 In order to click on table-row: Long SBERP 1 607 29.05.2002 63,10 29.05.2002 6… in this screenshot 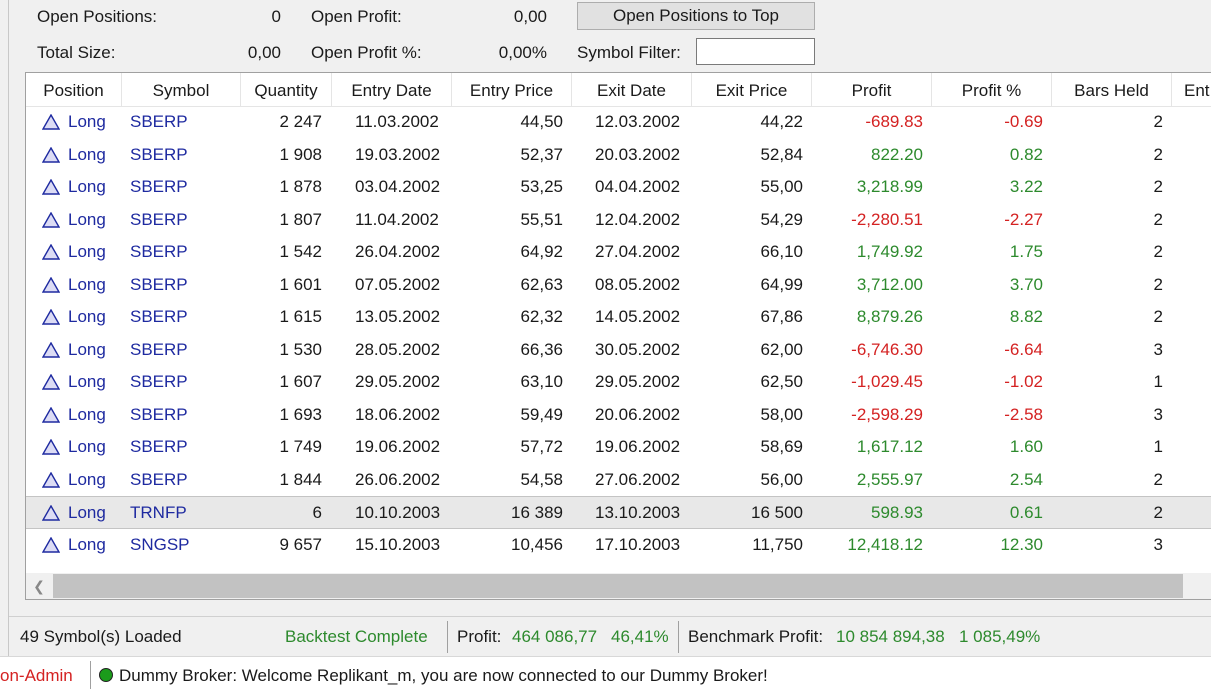, I will do `click(618, 382)`.